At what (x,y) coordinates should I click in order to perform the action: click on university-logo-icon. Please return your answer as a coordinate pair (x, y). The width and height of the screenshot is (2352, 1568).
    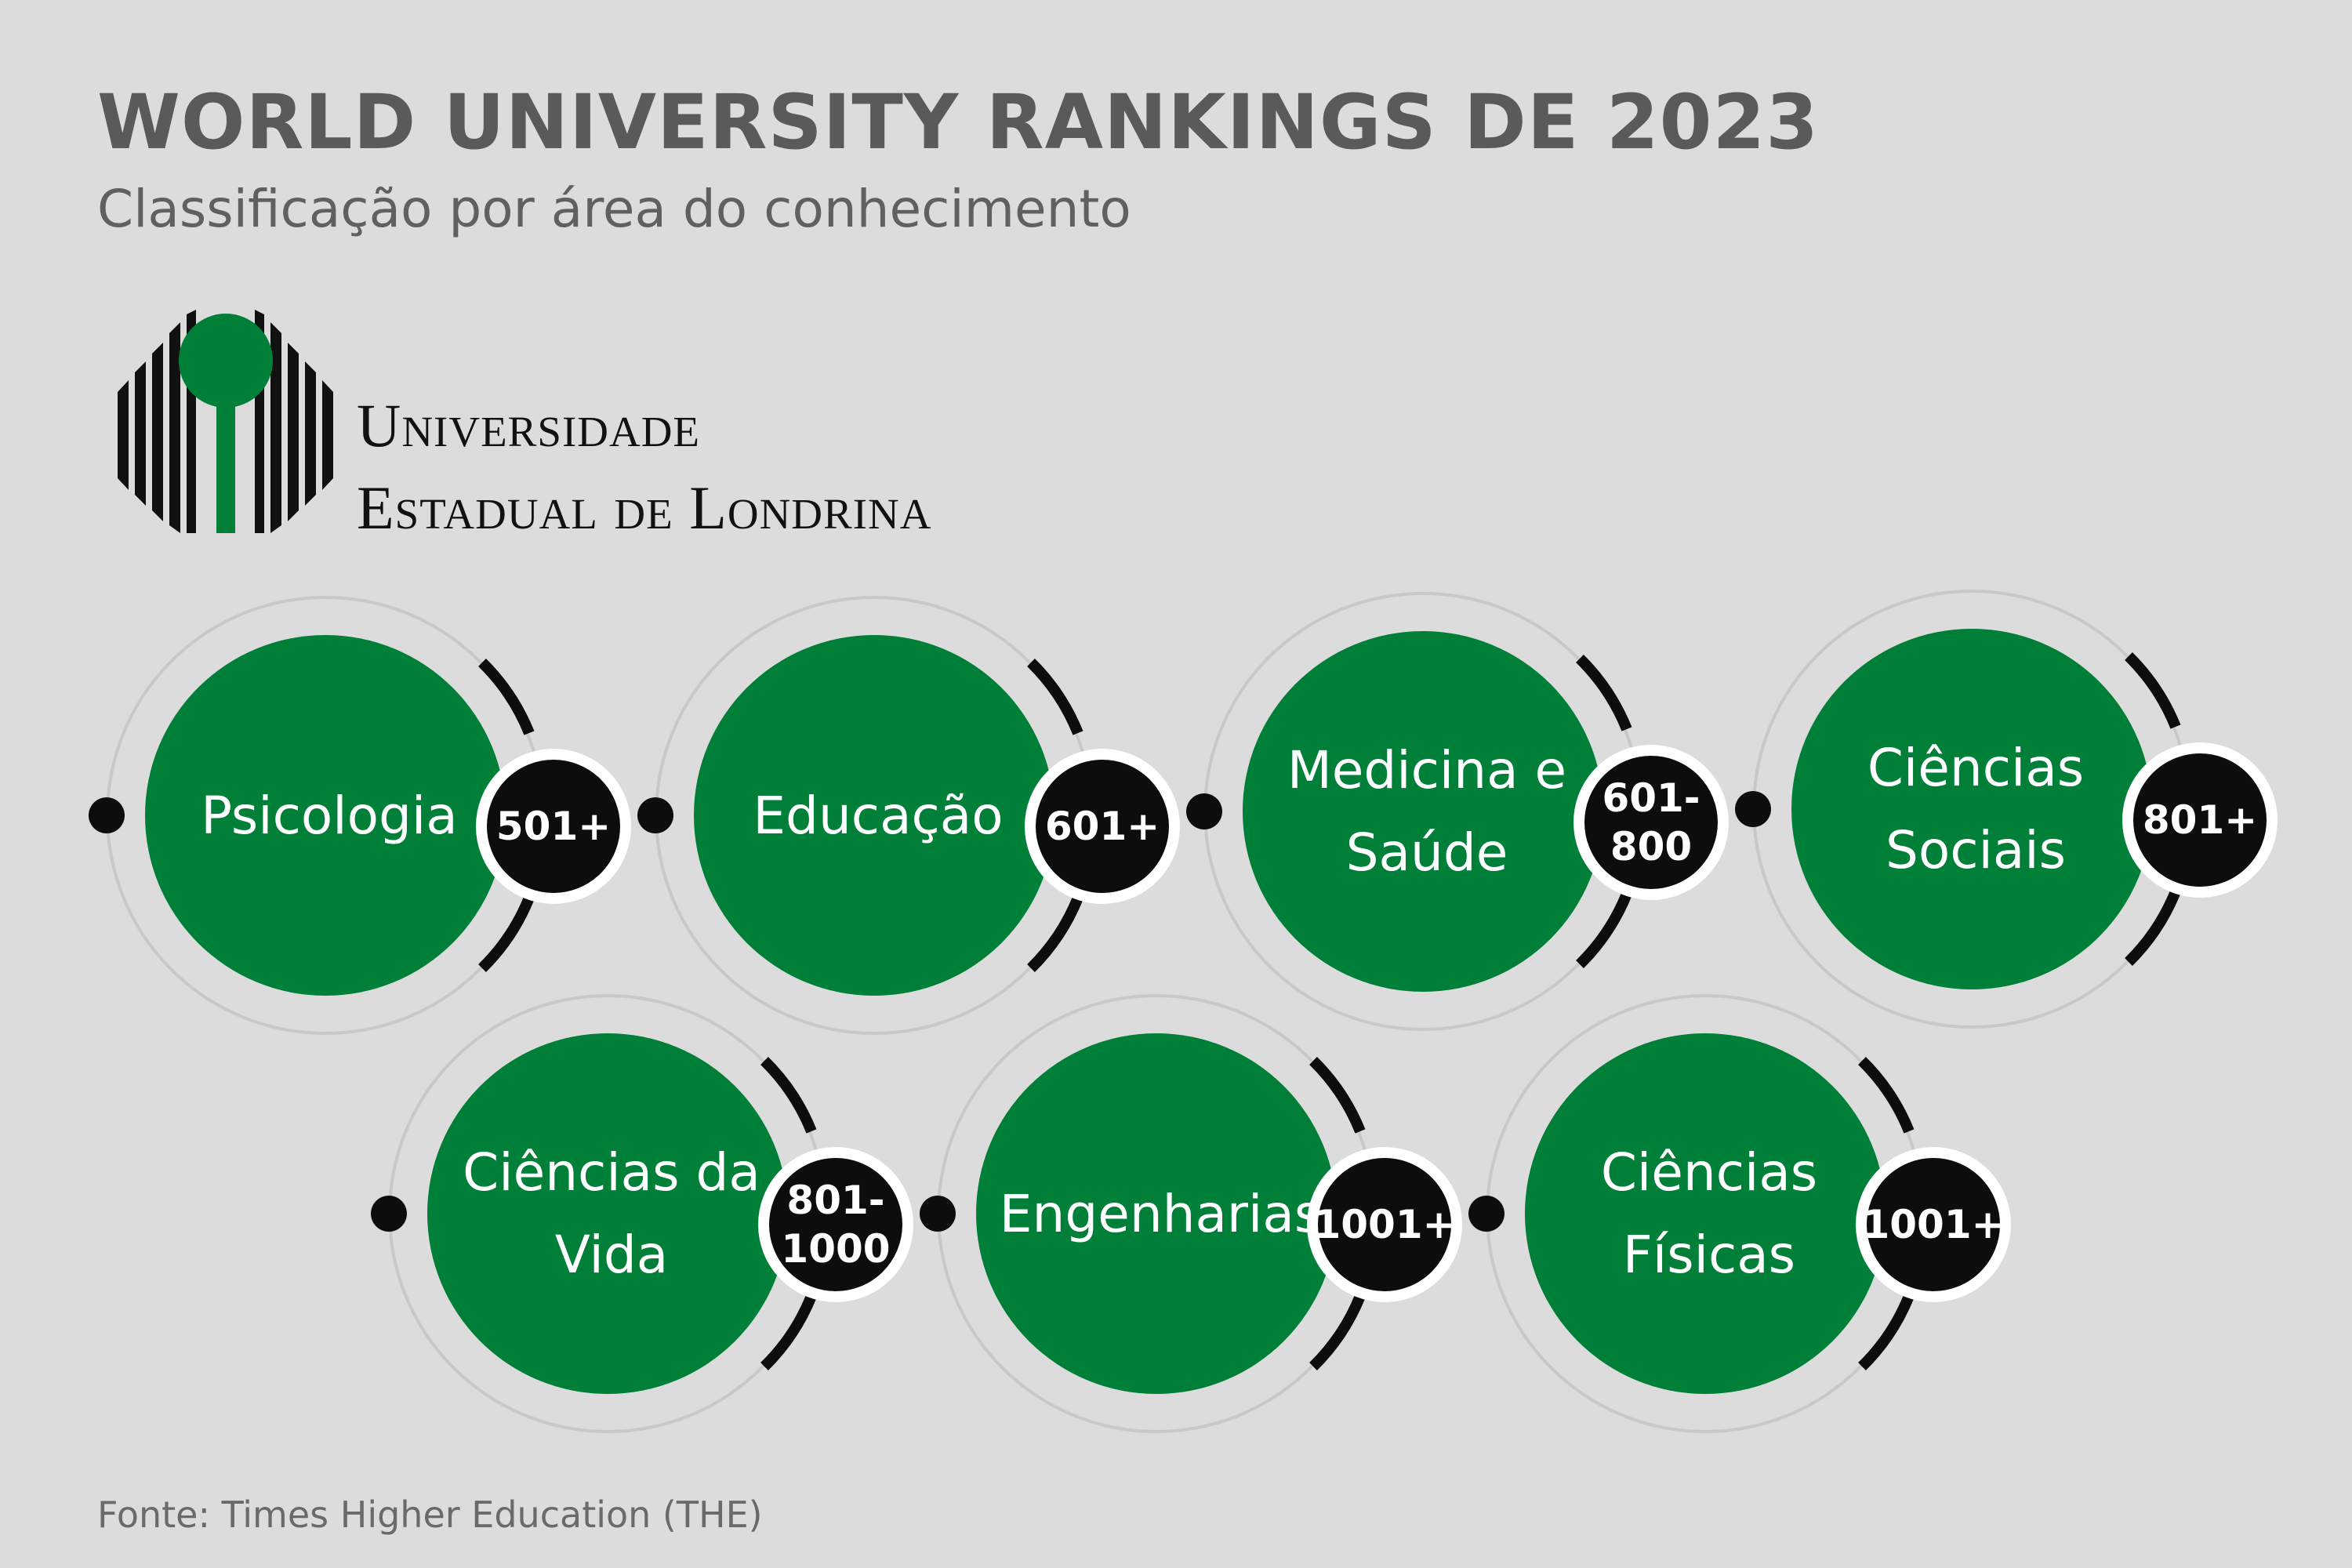
    Looking at the image, I should click on (225, 422).